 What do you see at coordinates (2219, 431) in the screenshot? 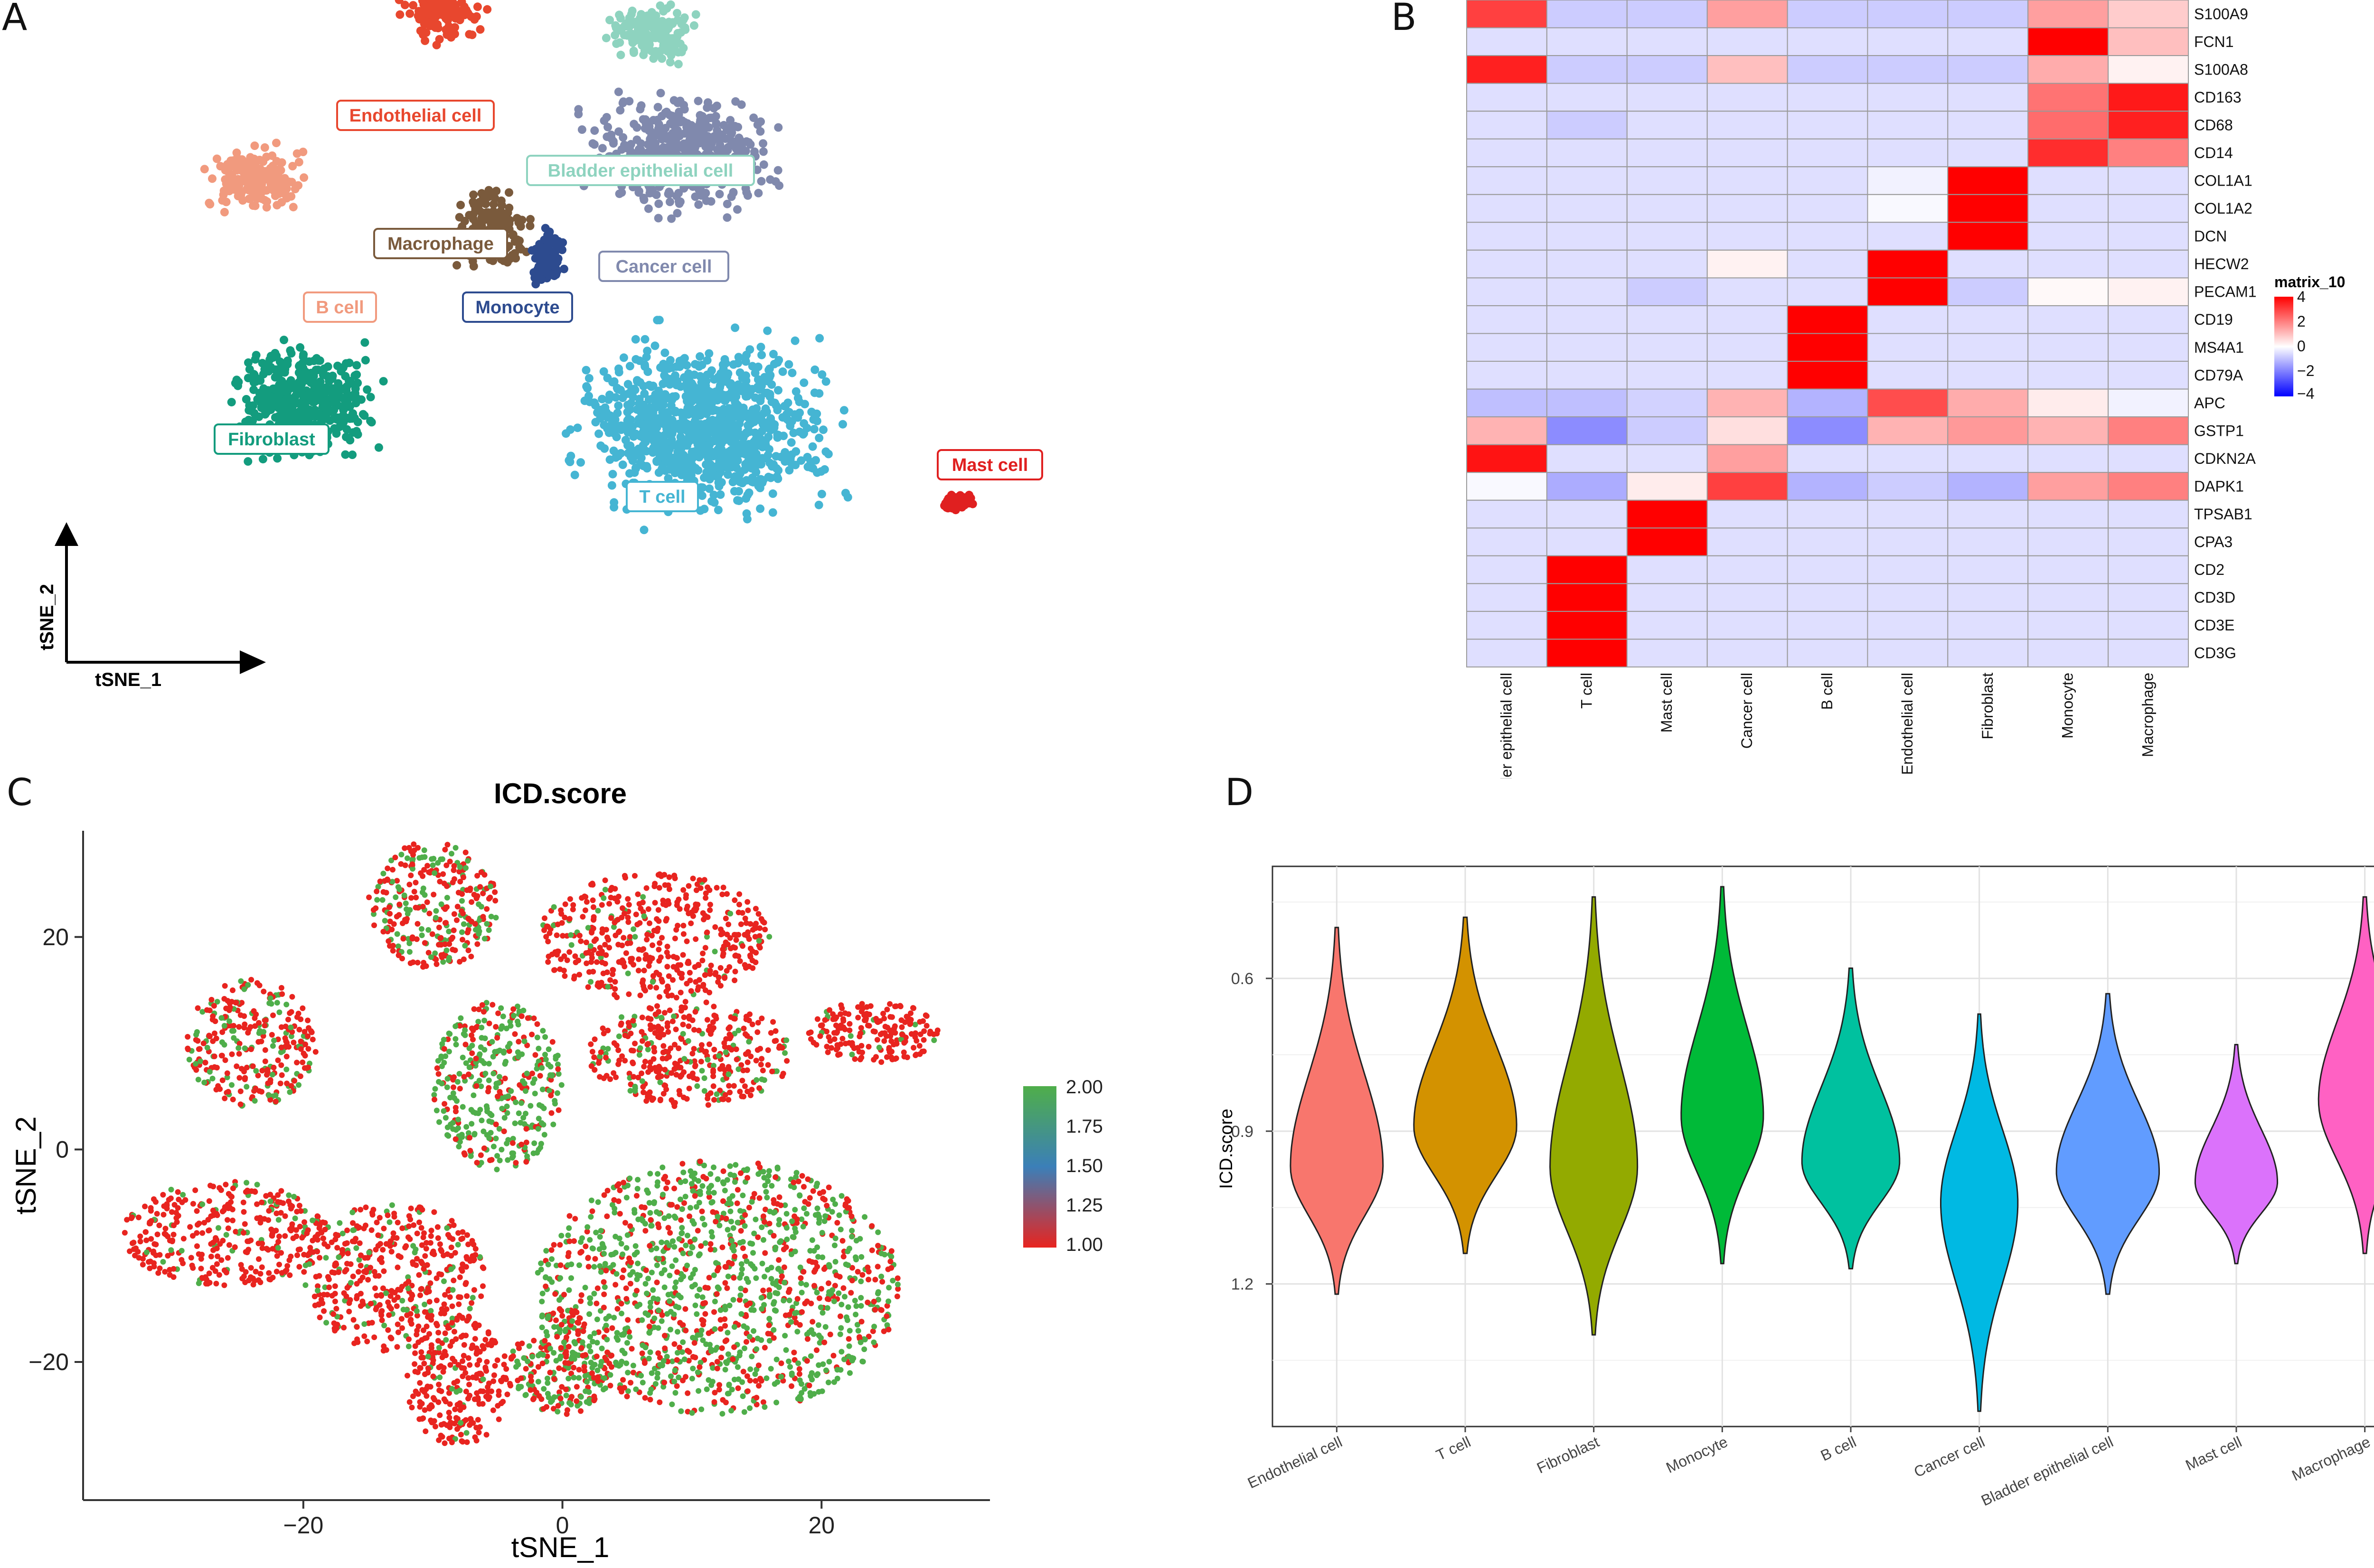
I see `hm-row-label: GSTP1` at bounding box center [2219, 431].